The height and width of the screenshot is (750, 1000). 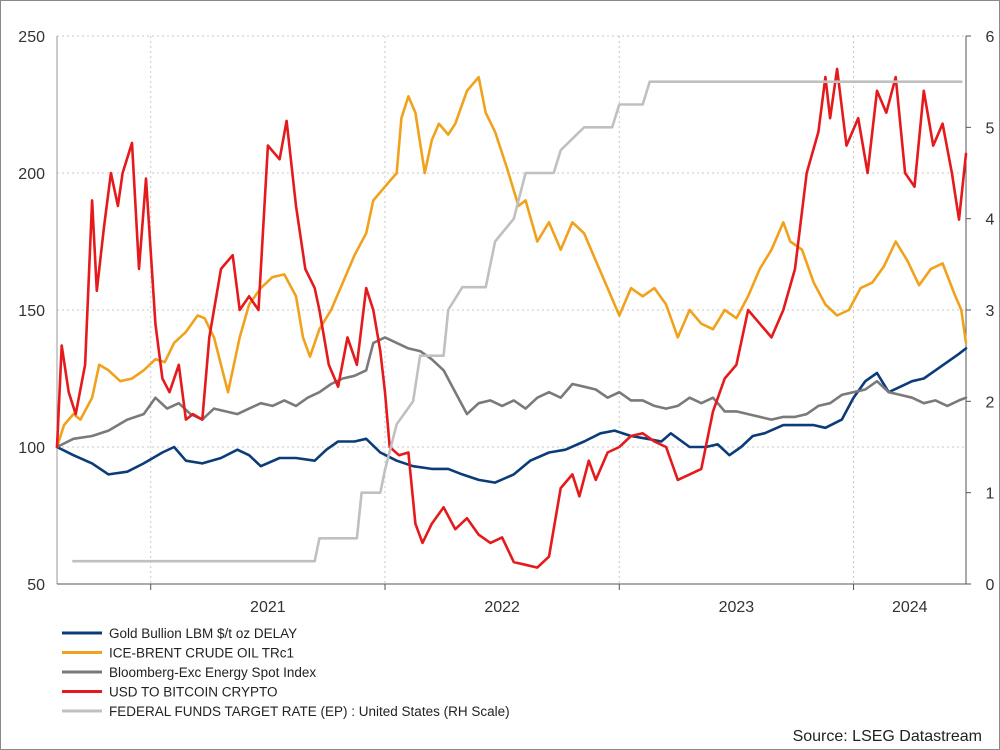 What do you see at coordinates (990, 128) in the screenshot?
I see `y-right-tick-label: 5` at bounding box center [990, 128].